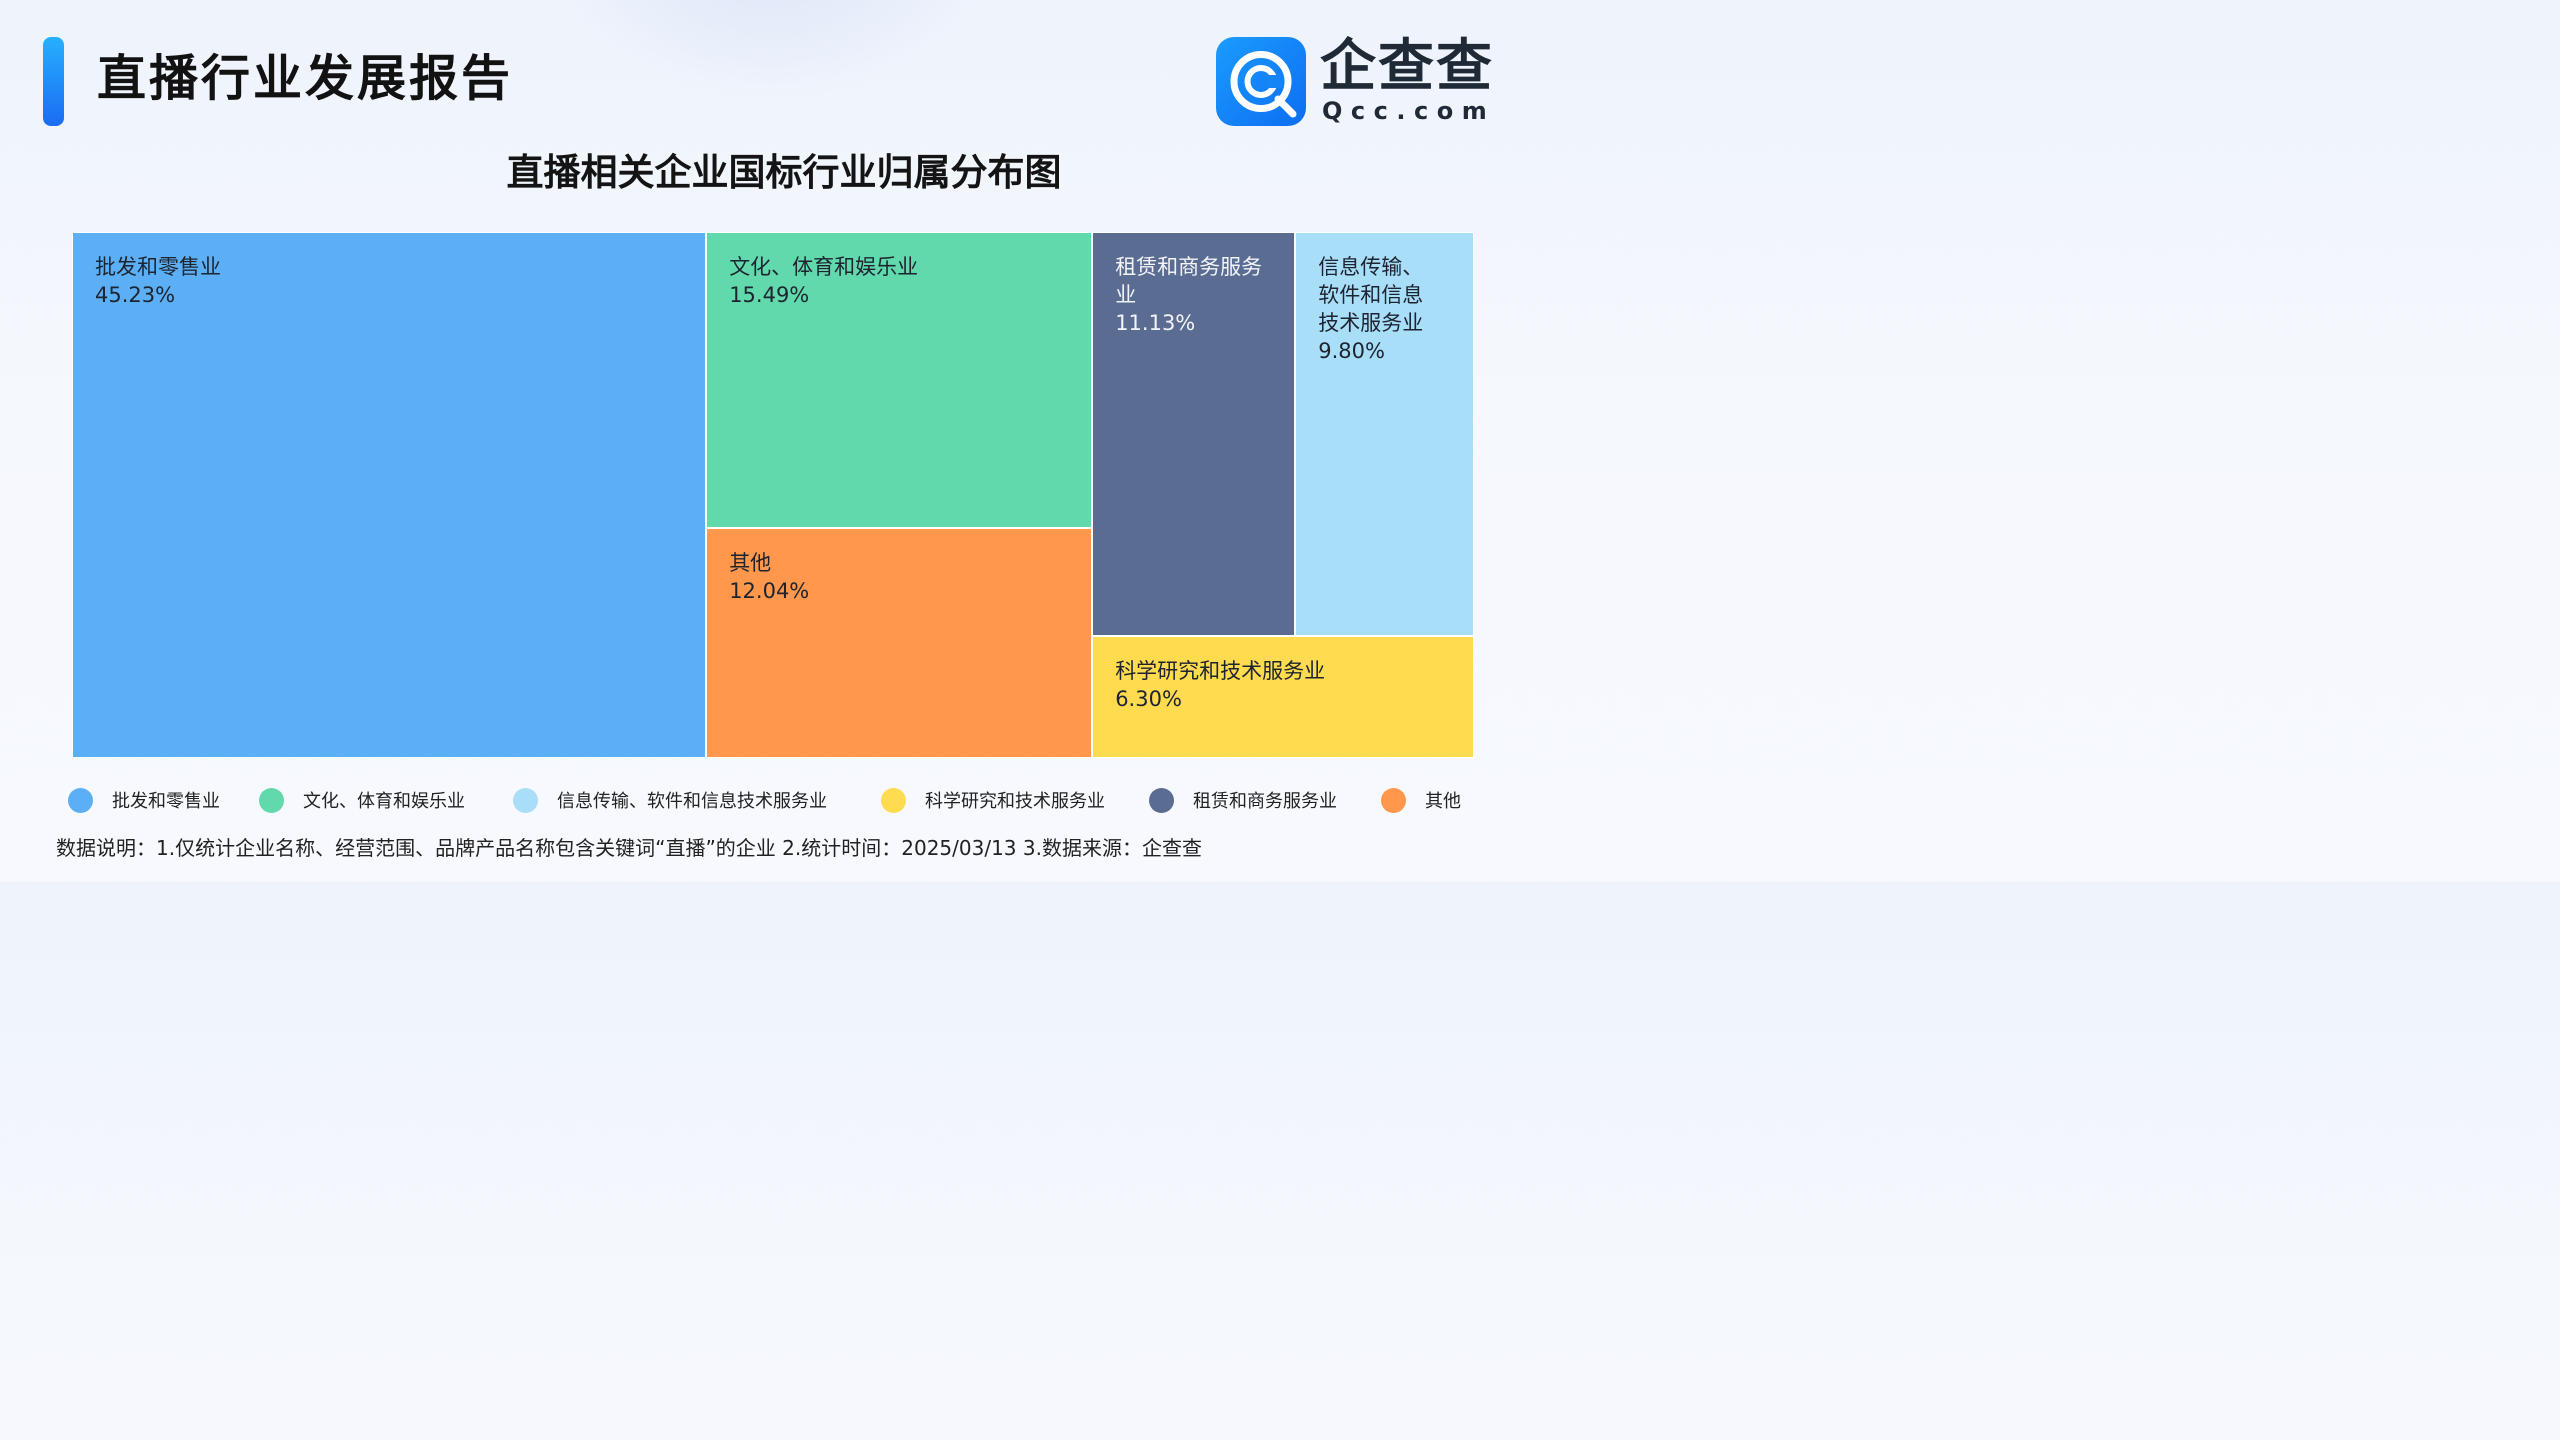 The height and width of the screenshot is (1440, 2560). What do you see at coordinates (1265, 801) in the screenshot?
I see `legend-label: 租赁和商务服务业` at bounding box center [1265, 801].